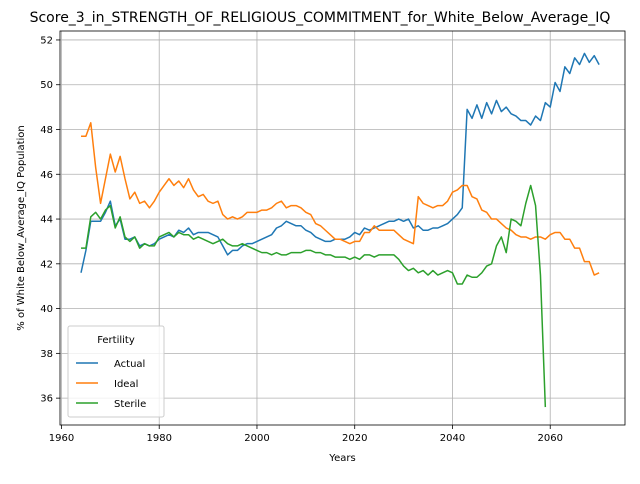 The width and height of the screenshot is (640, 484). What do you see at coordinates (46, 85) in the screenshot?
I see `y-tick-label: 50` at bounding box center [46, 85].